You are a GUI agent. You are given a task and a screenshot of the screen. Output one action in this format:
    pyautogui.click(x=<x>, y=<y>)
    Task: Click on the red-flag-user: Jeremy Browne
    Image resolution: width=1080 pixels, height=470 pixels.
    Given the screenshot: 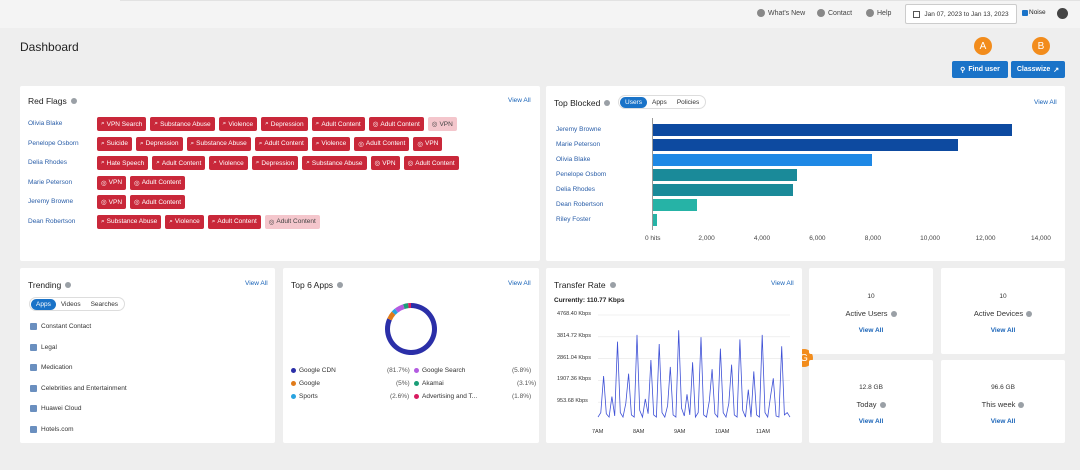 What is the action you would take?
    pyautogui.click(x=51, y=201)
    